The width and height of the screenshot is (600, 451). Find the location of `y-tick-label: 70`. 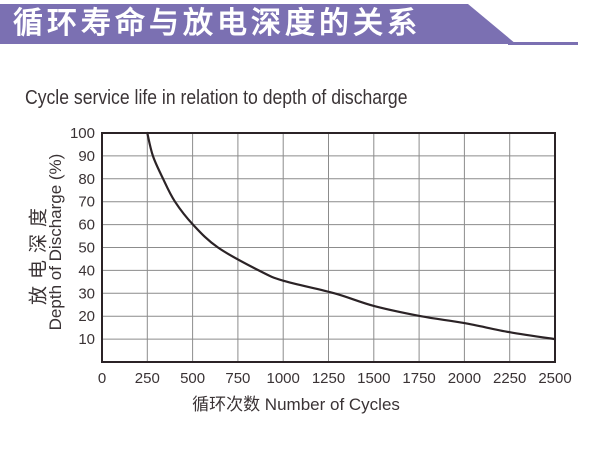

y-tick-label: 70 is located at coordinates (86, 202).